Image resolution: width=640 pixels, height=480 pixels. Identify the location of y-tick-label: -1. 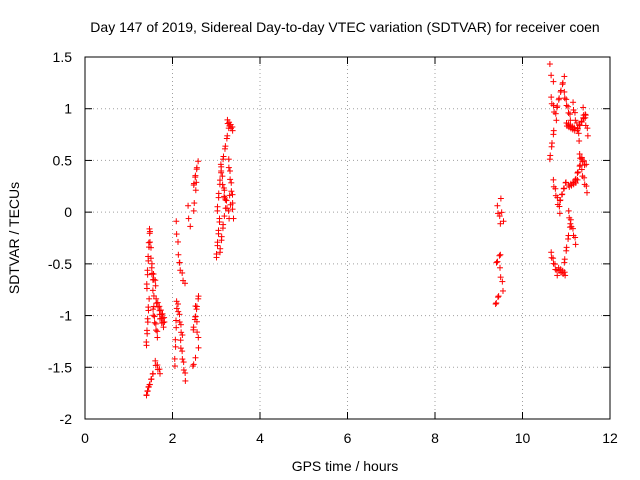
(66, 316).